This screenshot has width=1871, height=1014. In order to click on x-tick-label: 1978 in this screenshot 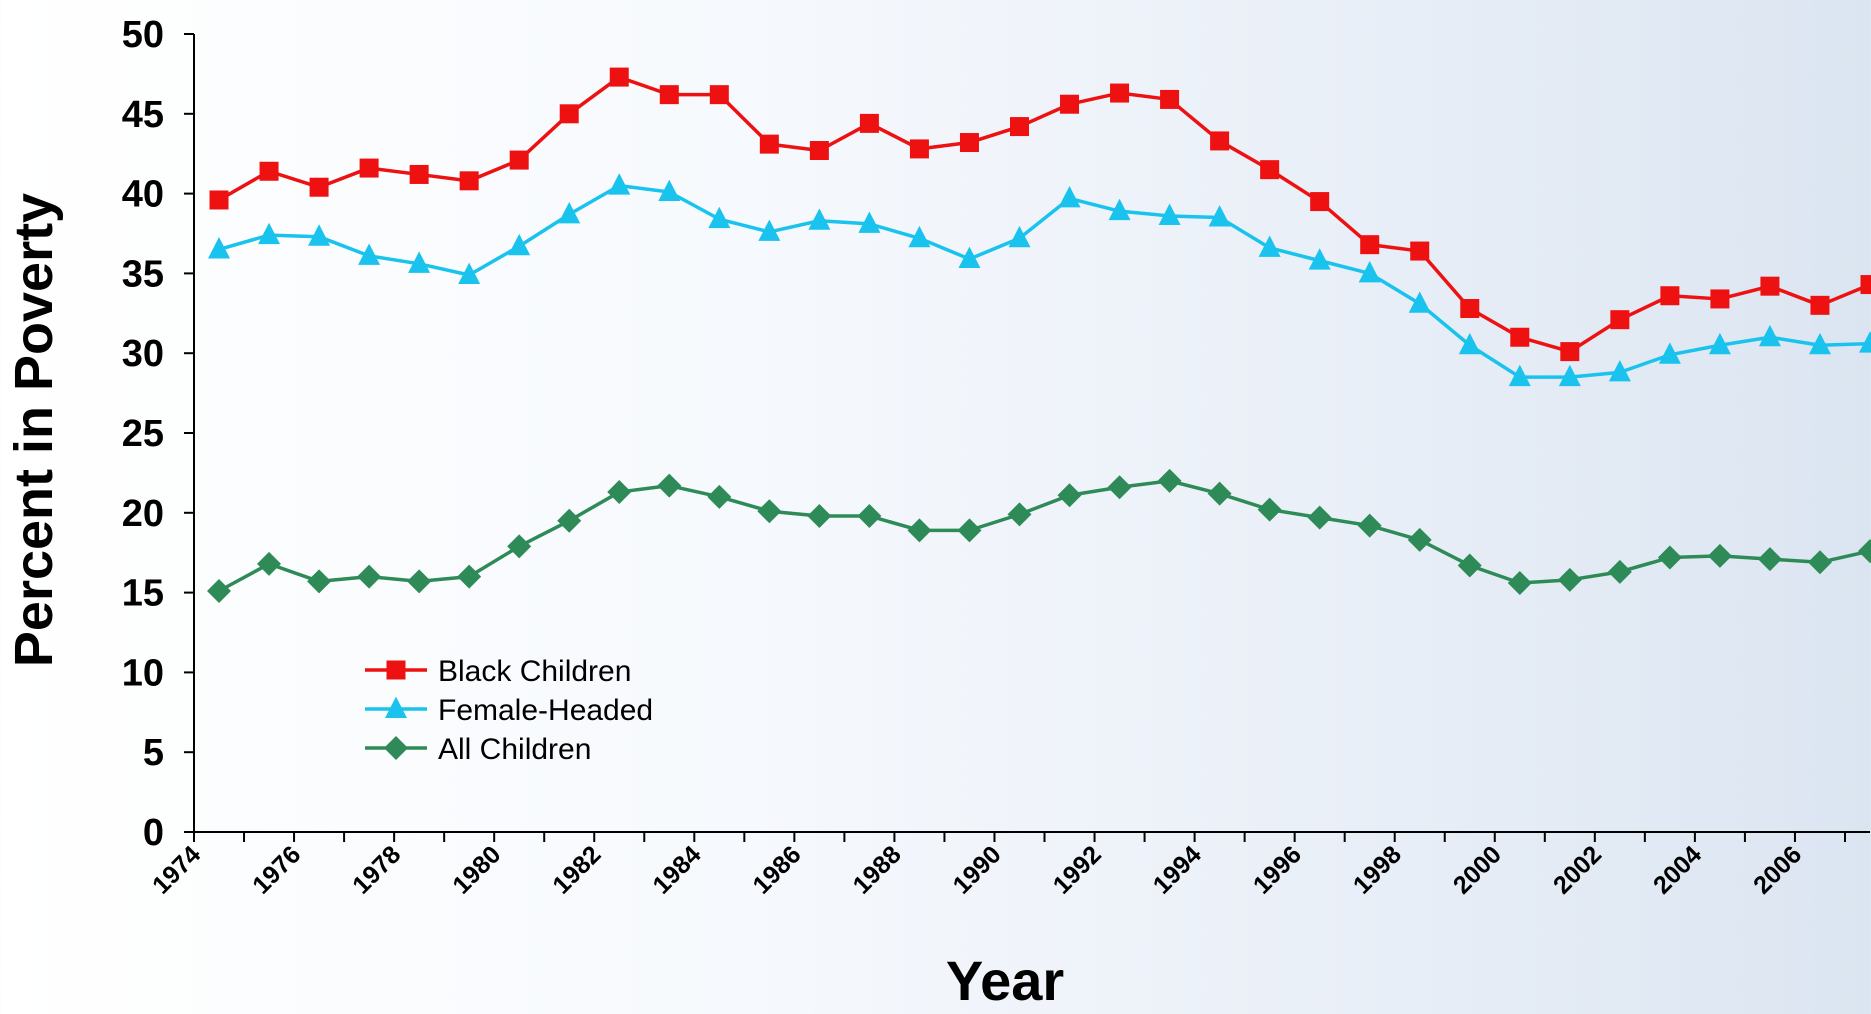, I will do `click(376, 869)`.